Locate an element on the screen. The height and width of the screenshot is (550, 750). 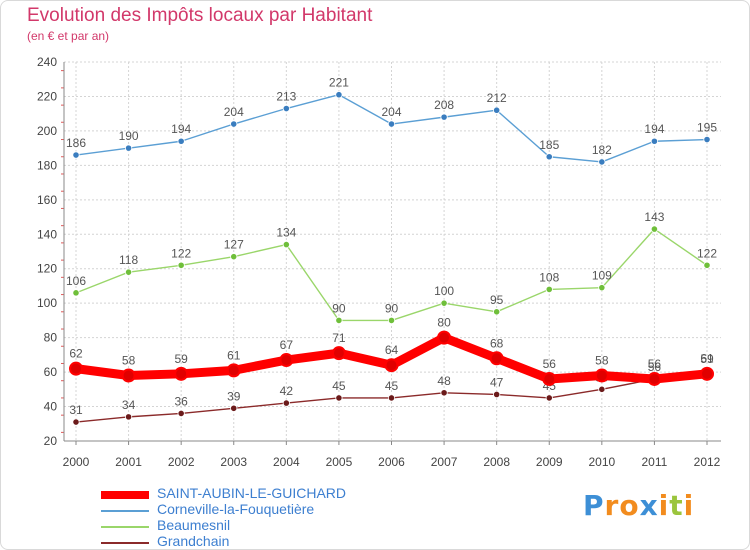
y-tick-label: 220 is located at coordinates (47, 96).